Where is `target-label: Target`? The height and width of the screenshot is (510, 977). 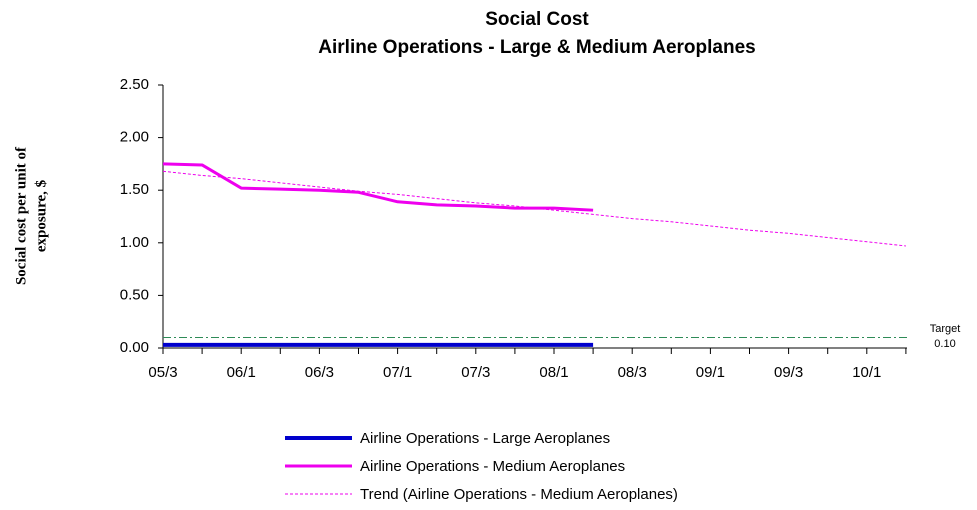 target-label: Target is located at coordinates (945, 329).